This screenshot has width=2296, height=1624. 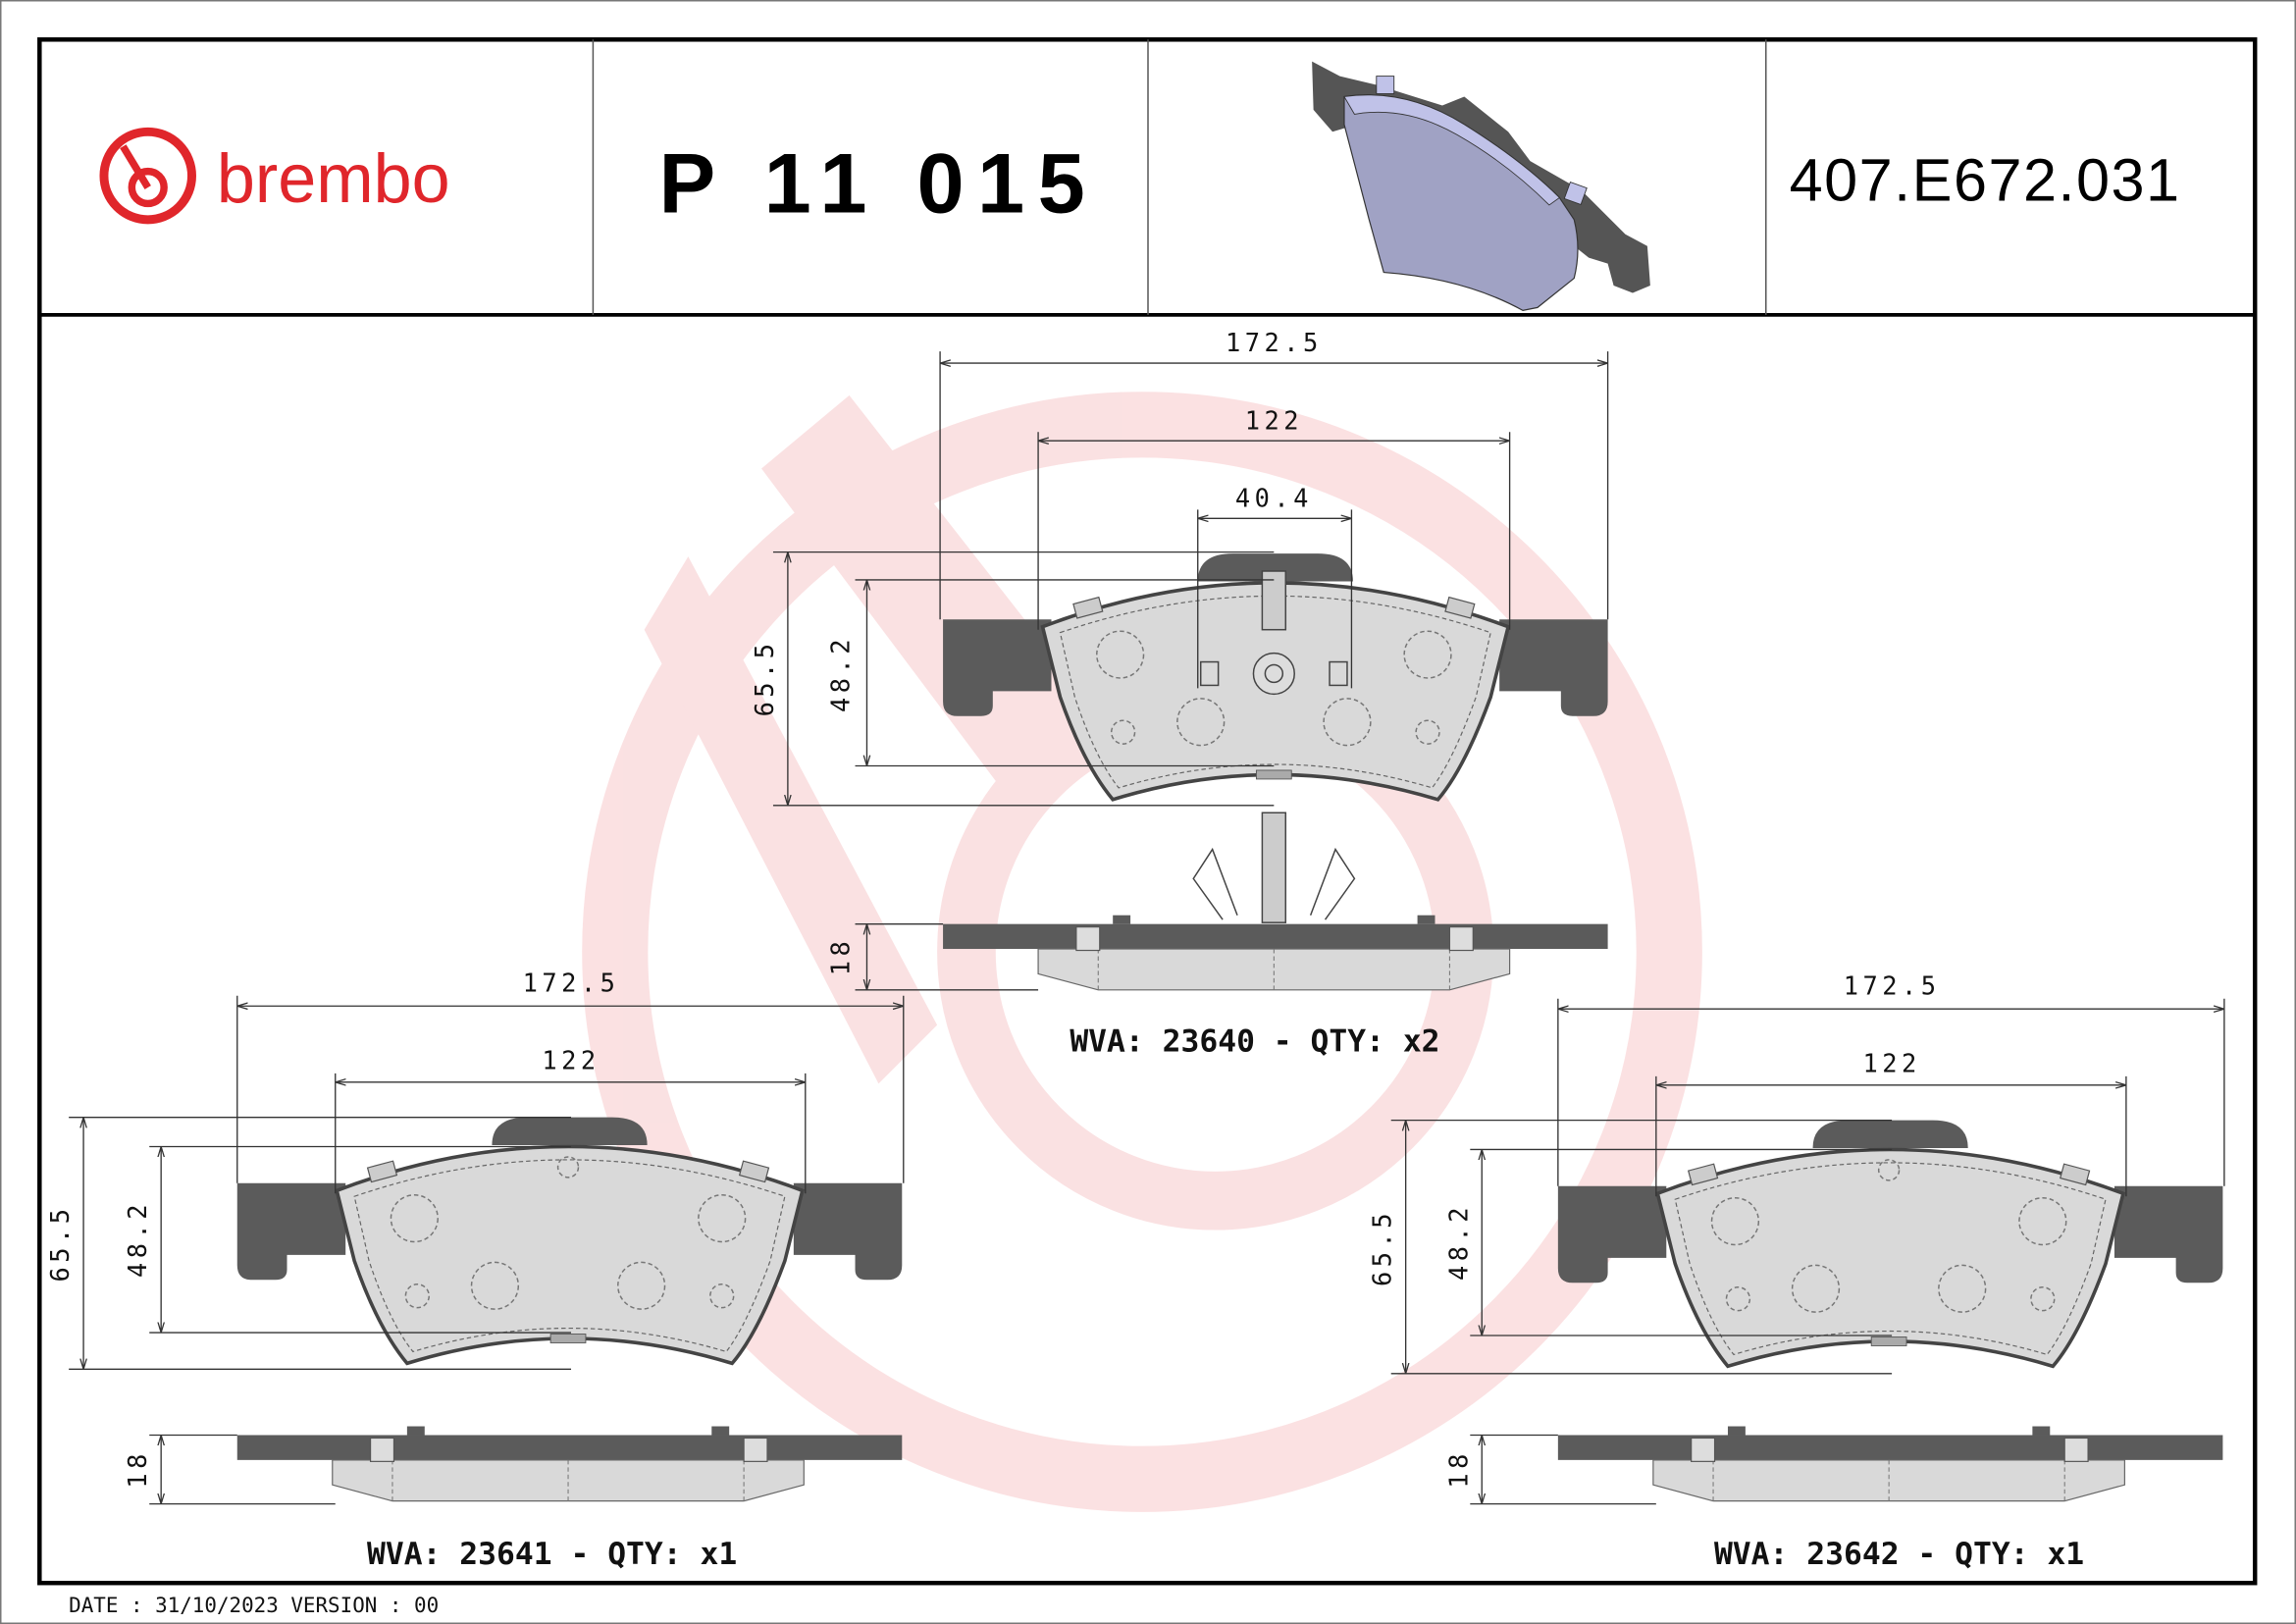 I want to click on date-version: DATE : 31/10/2023 VERSION : 00, so click(x=254, y=1605).